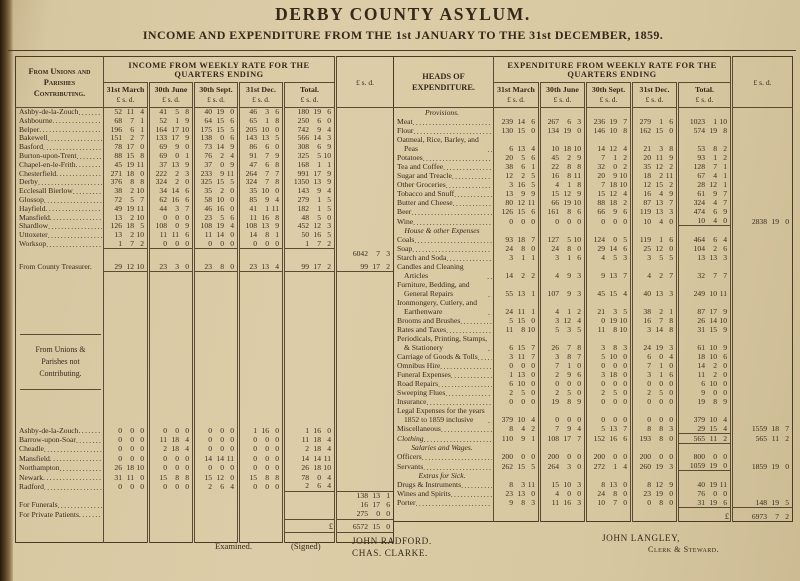  Describe the element at coordinates (308, 182) in the screenshot. I see `total-cell: 1350 13 9` at that location.